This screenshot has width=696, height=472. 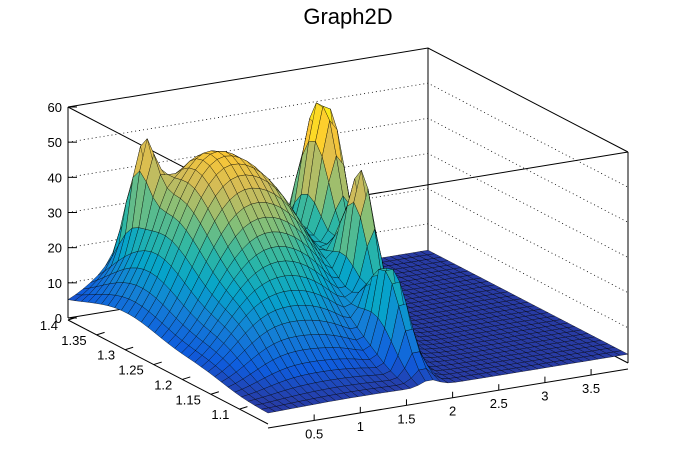 I want to click on y-tick-label: 1.15, so click(x=188, y=399).